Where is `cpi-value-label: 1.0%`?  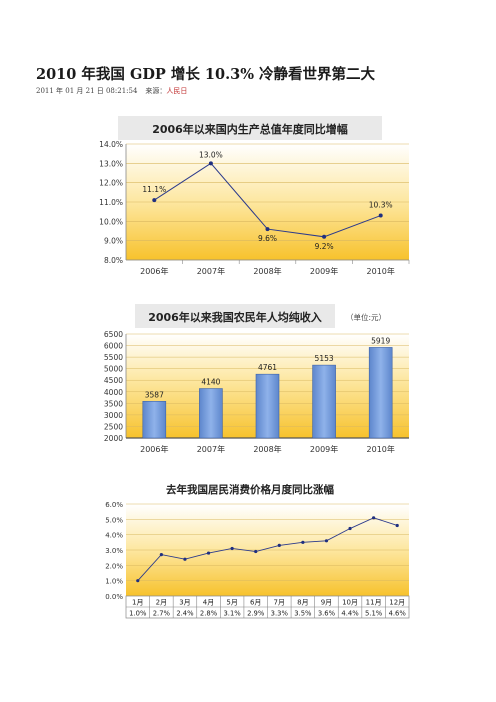 cpi-value-label: 1.0% is located at coordinates (138, 614).